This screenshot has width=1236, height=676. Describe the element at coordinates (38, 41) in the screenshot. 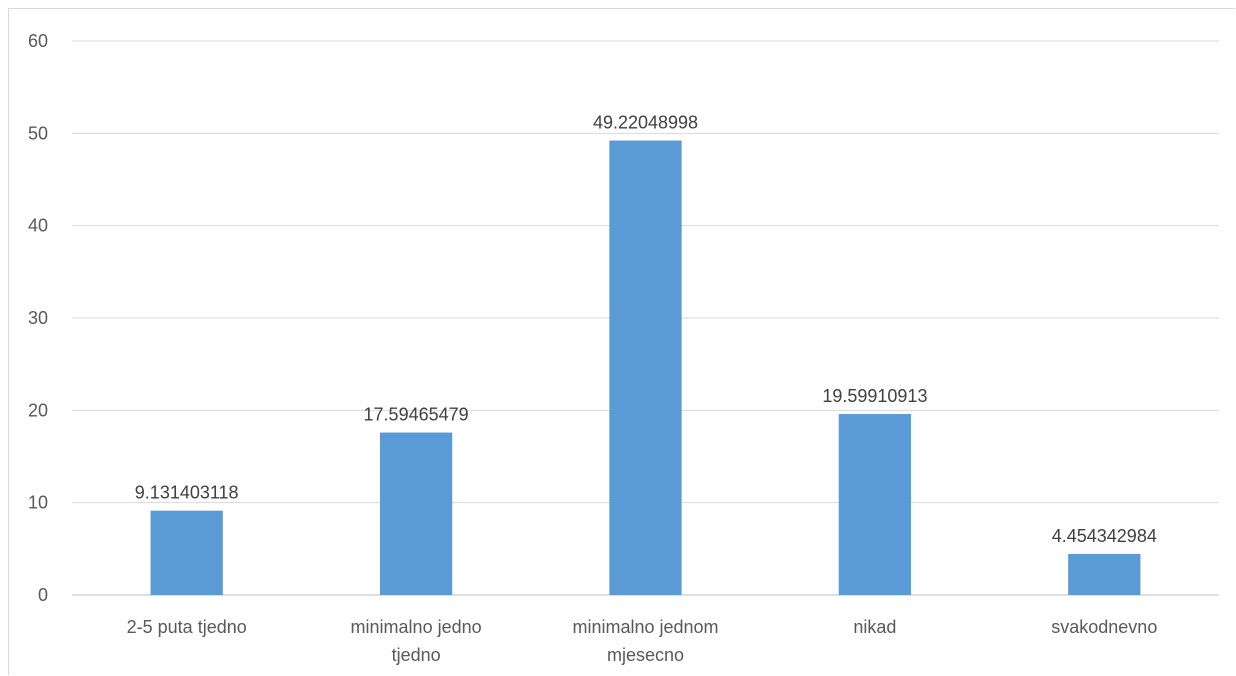

I see `y-tick-label: 60` at that location.